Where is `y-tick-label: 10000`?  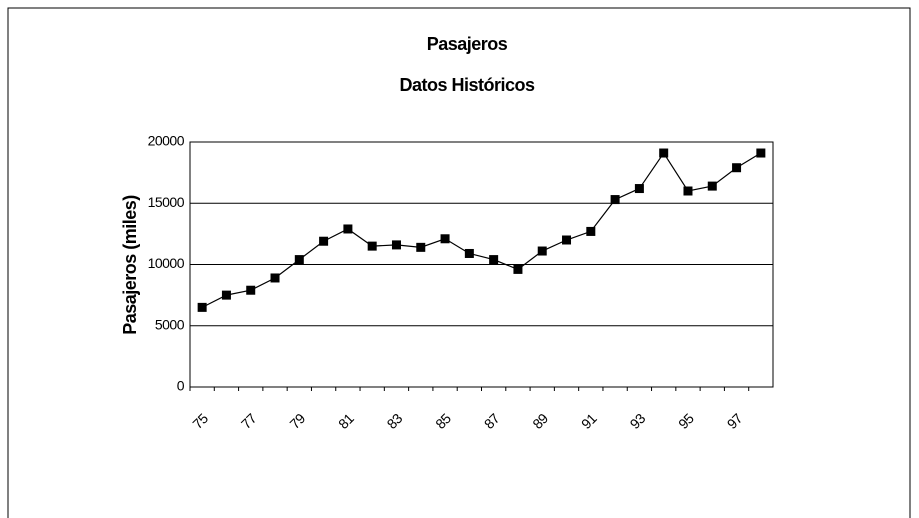
y-tick-label: 10000 is located at coordinates (166, 263).